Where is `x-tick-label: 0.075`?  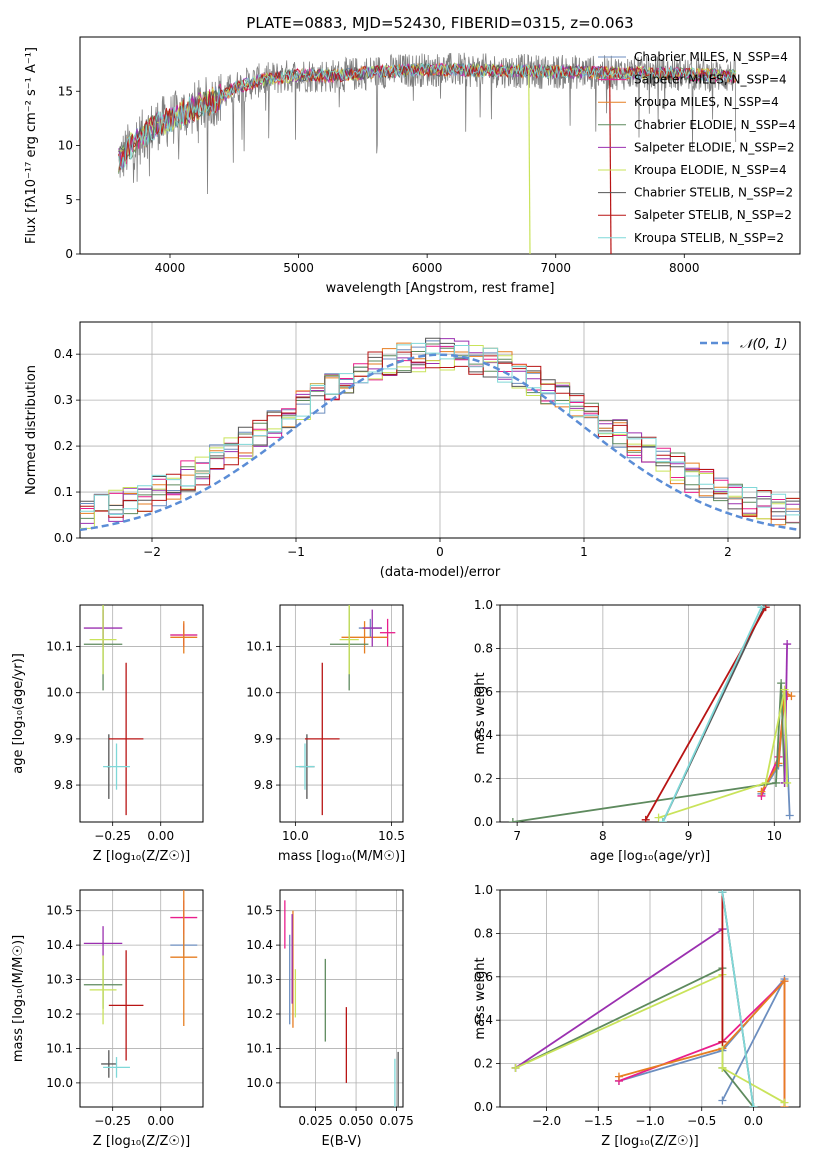
x-tick-label: 0.075 is located at coordinates (396, 1121).